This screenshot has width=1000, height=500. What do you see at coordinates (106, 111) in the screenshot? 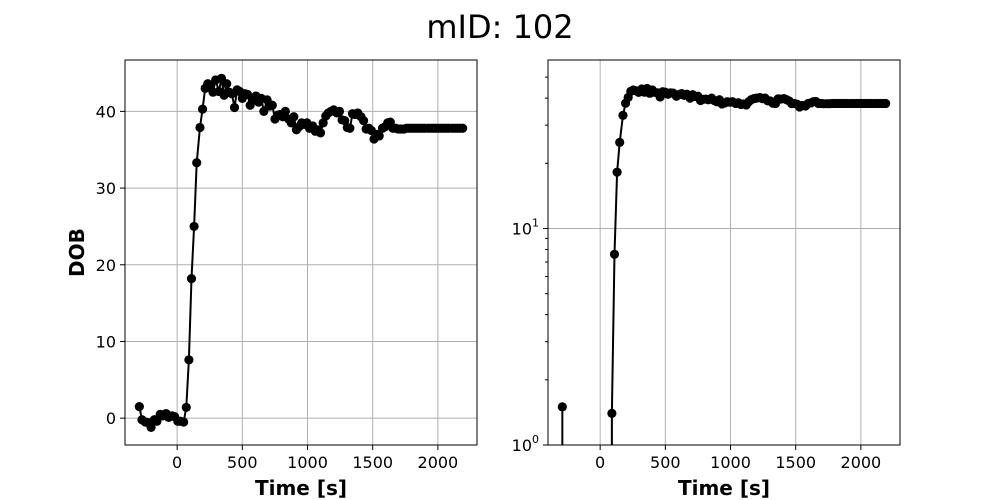
I see `y-tick-label: 40` at bounding box center [106, 111].